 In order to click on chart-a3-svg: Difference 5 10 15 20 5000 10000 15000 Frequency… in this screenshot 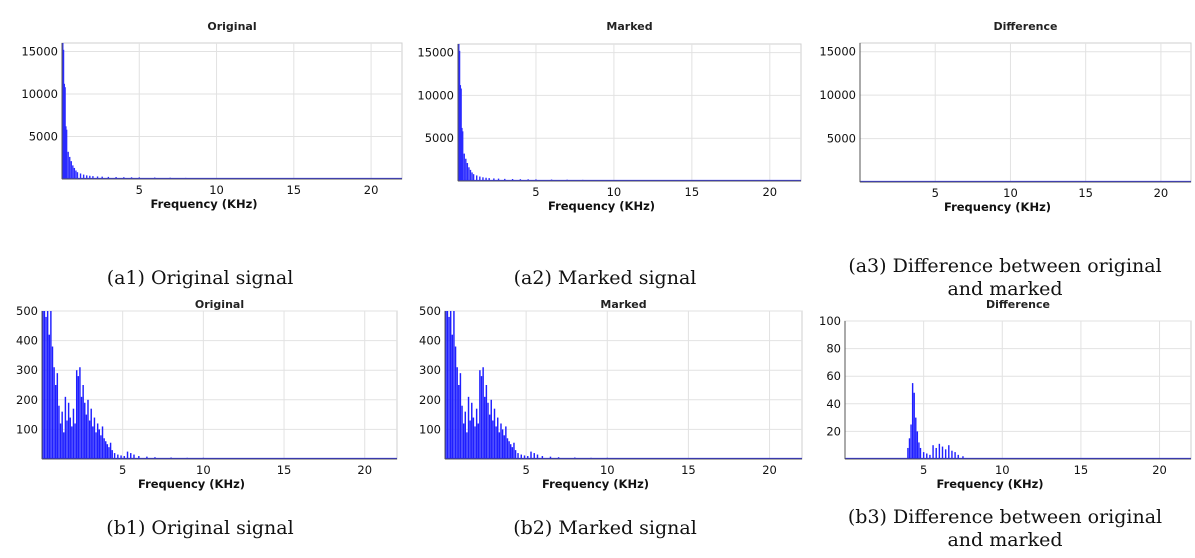, I will do `click(1005, 117)`.